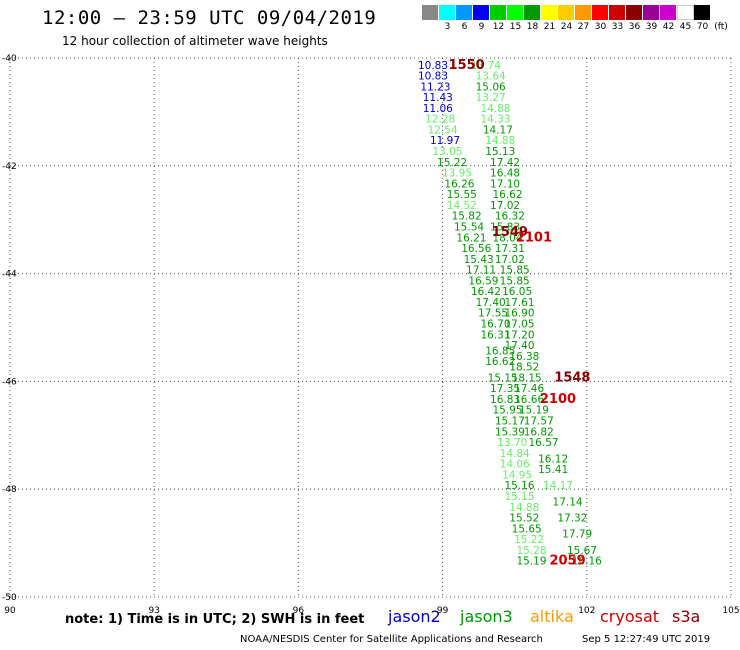 This screenshot has height=650, width=740. I want to click on wave-height-point: 11.97, so click(445, 141).